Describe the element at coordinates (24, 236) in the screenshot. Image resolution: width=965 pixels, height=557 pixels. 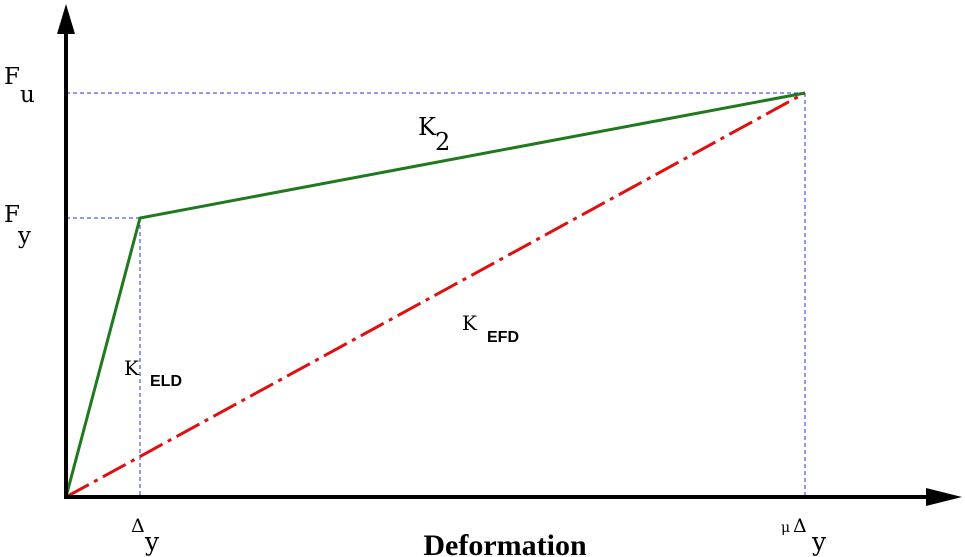
I see `fy-label-sub: y` at that location.